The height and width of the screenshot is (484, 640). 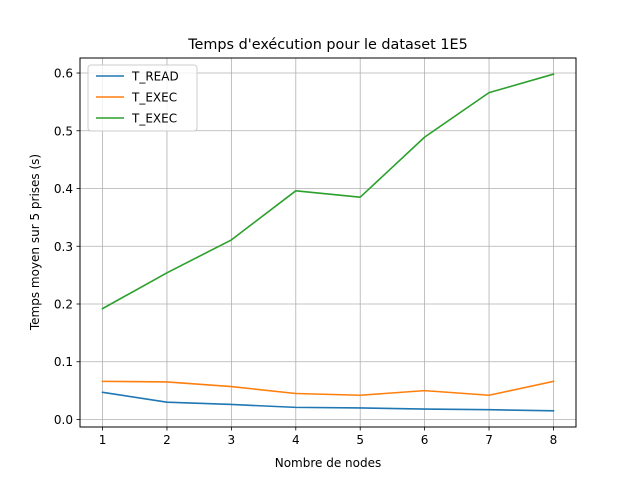 What do you see at coordinates (554, 440) in the screenshot?
I see `x-tick-label: 8` at bounding box center [554, 440].